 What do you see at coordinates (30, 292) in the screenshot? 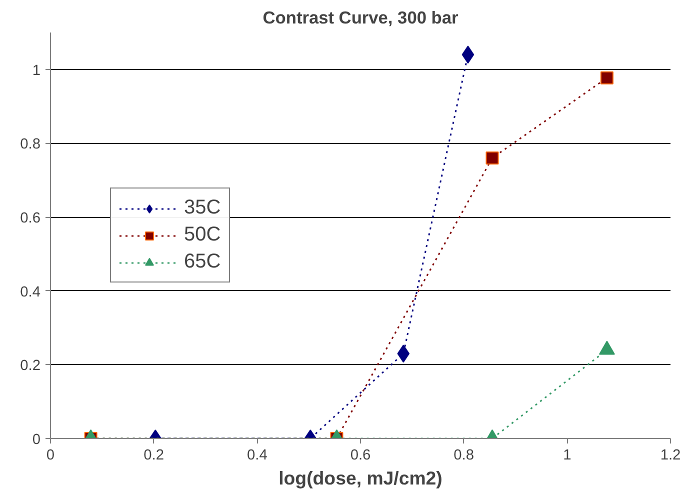
I see `y-tick-label: 0.4` at bounding box center [30, 292].